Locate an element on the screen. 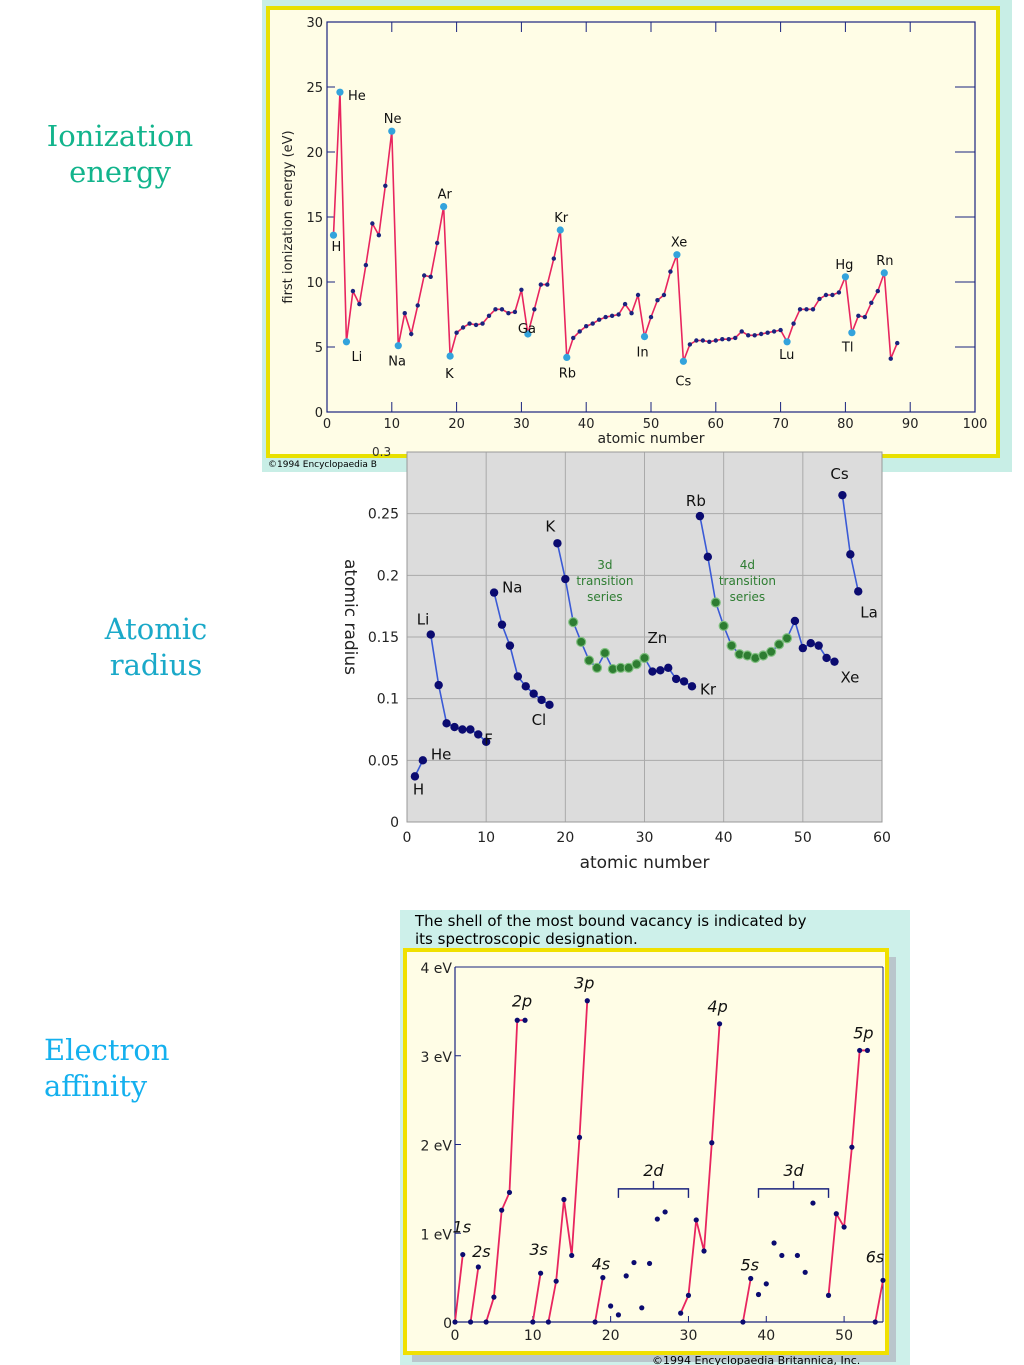 The height and width of the screenshot is (1365, 1024). ea-y-tick-label: 2 eV is located at coordinates (436, 1147).